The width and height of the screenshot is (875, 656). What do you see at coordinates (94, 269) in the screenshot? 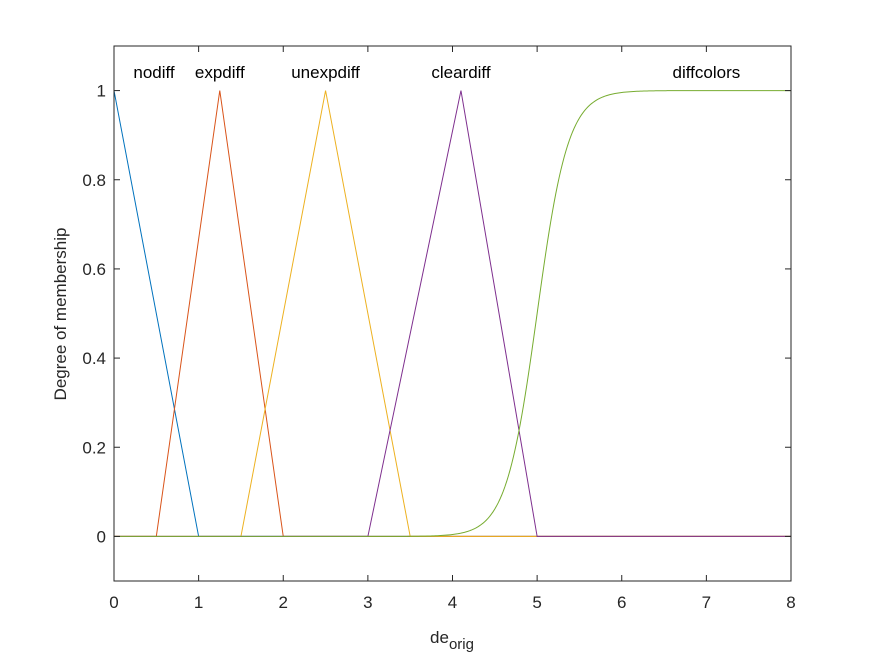
I see `y-tick-label: 0.6` at bounding box center [94, 269].